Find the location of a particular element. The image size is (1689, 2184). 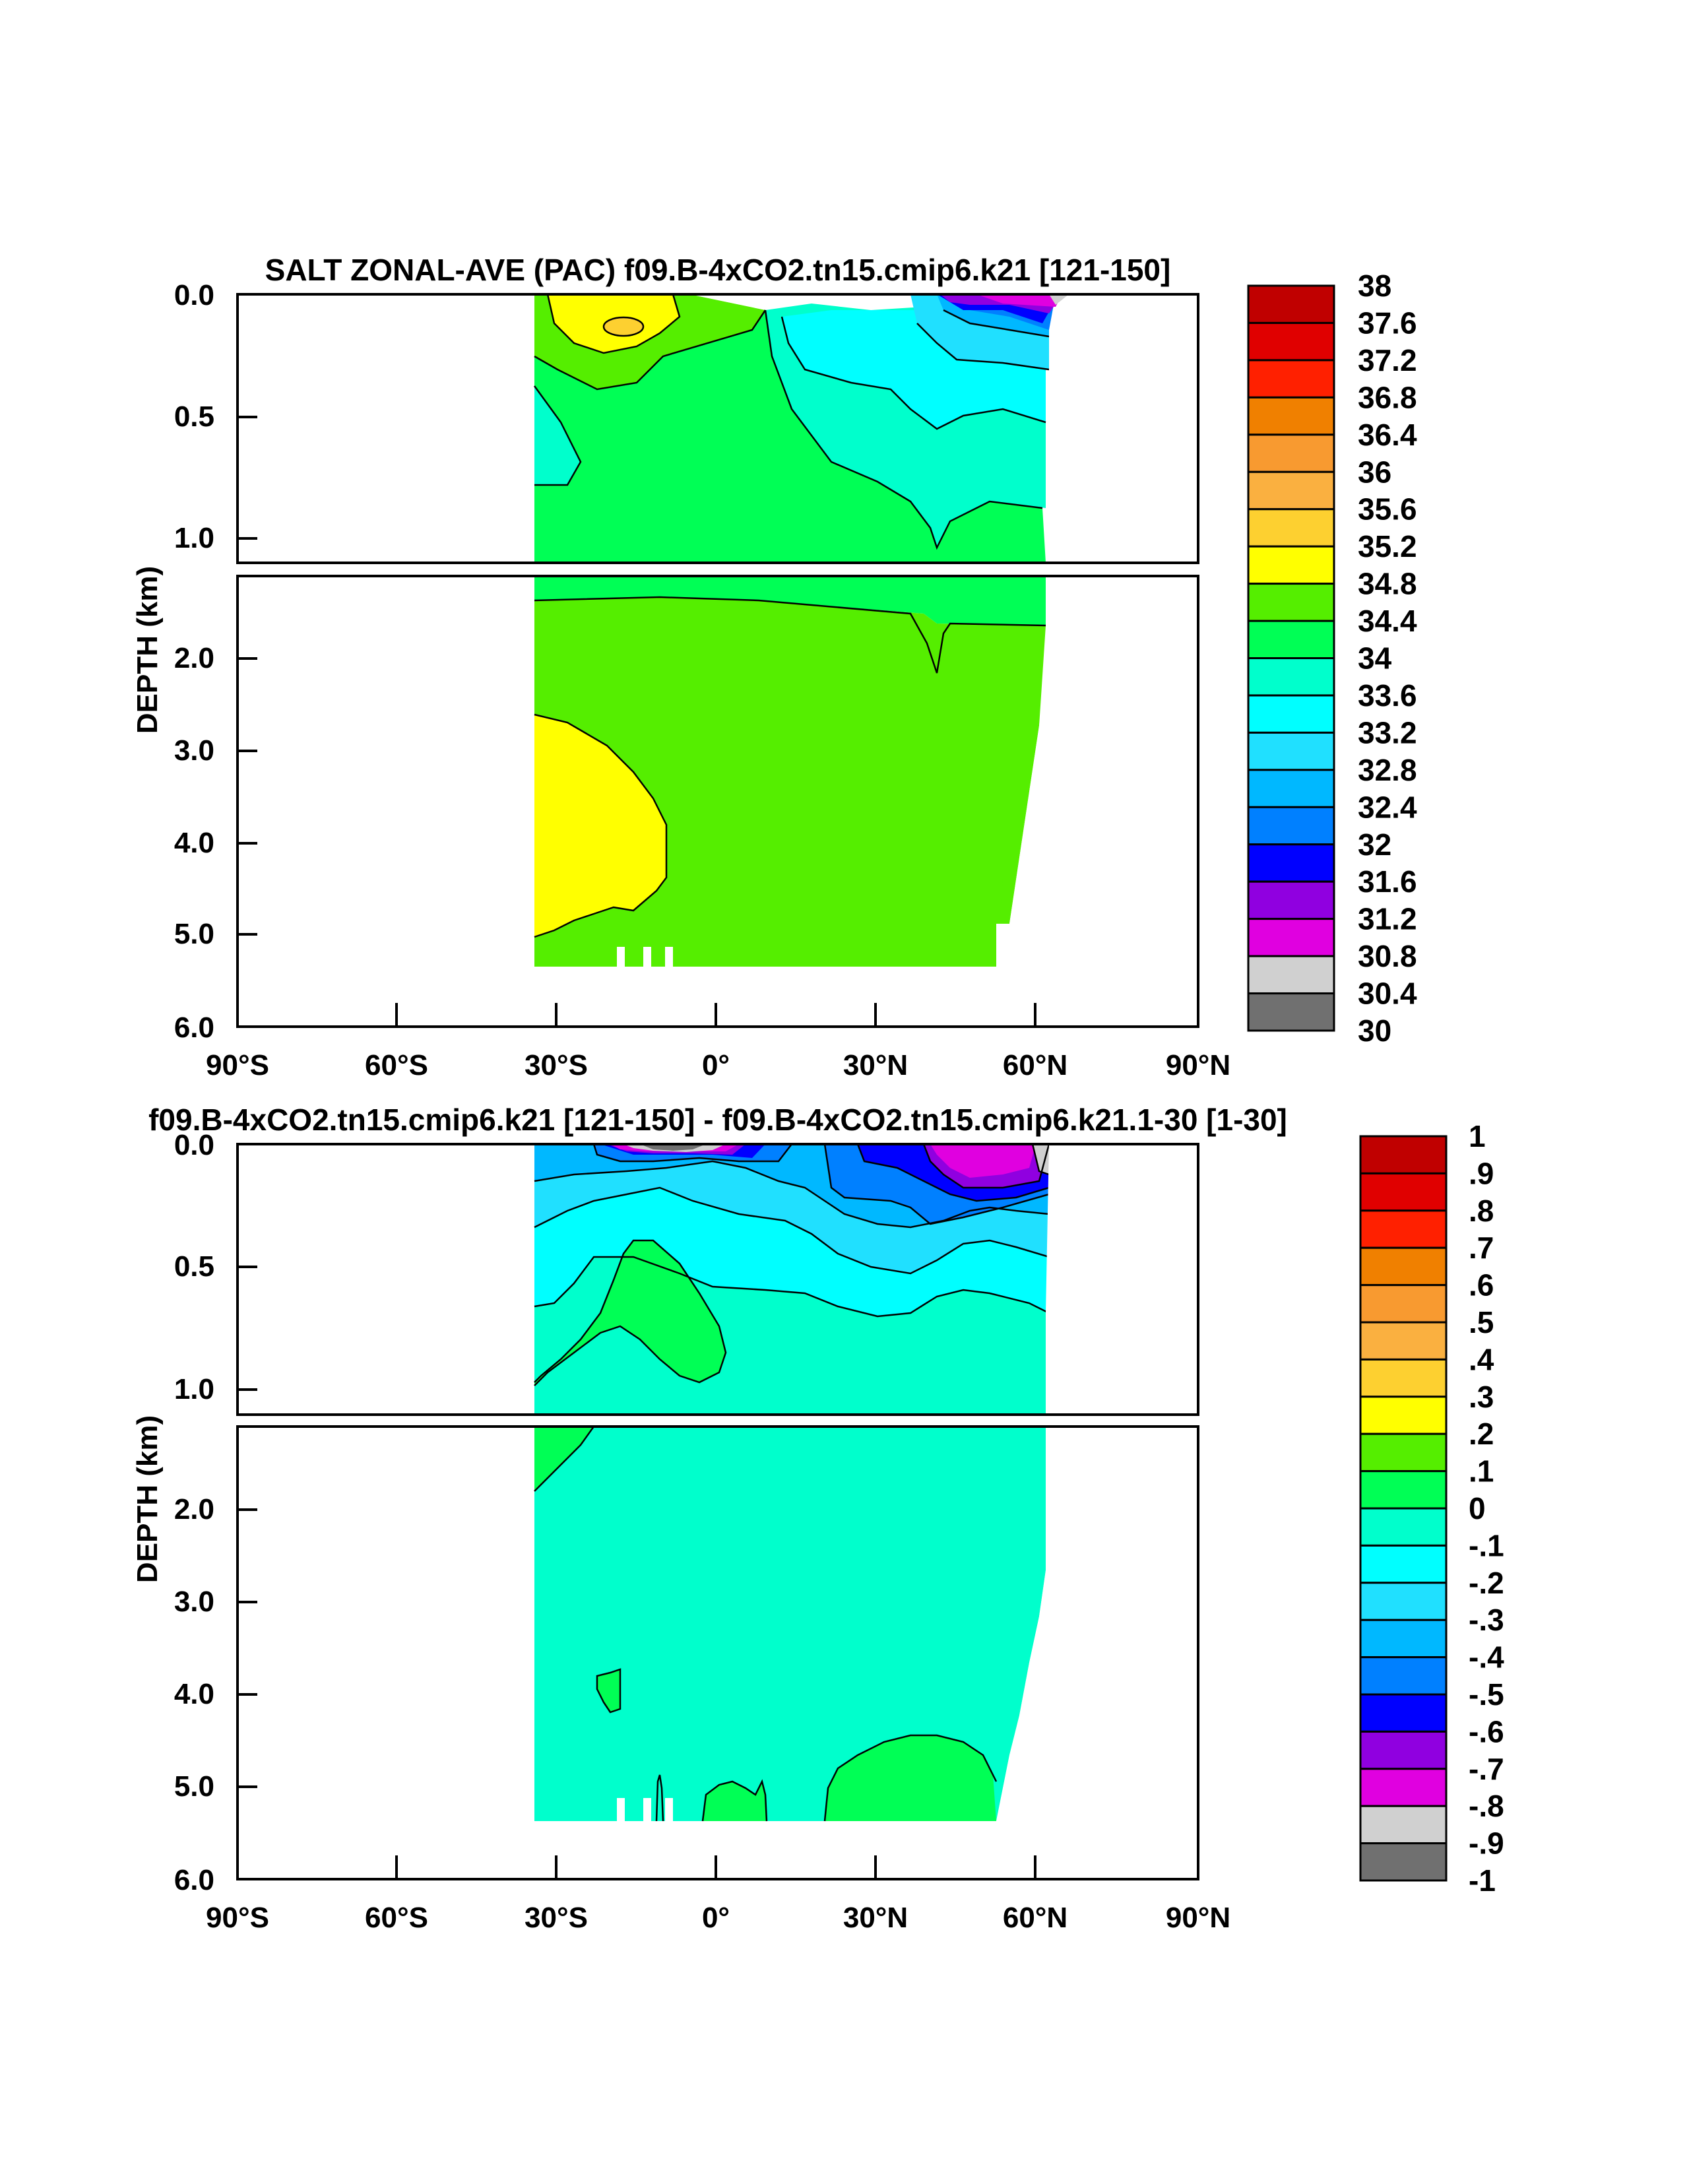

colorbar-label: .4 is located at coordinates (1481, 1359).